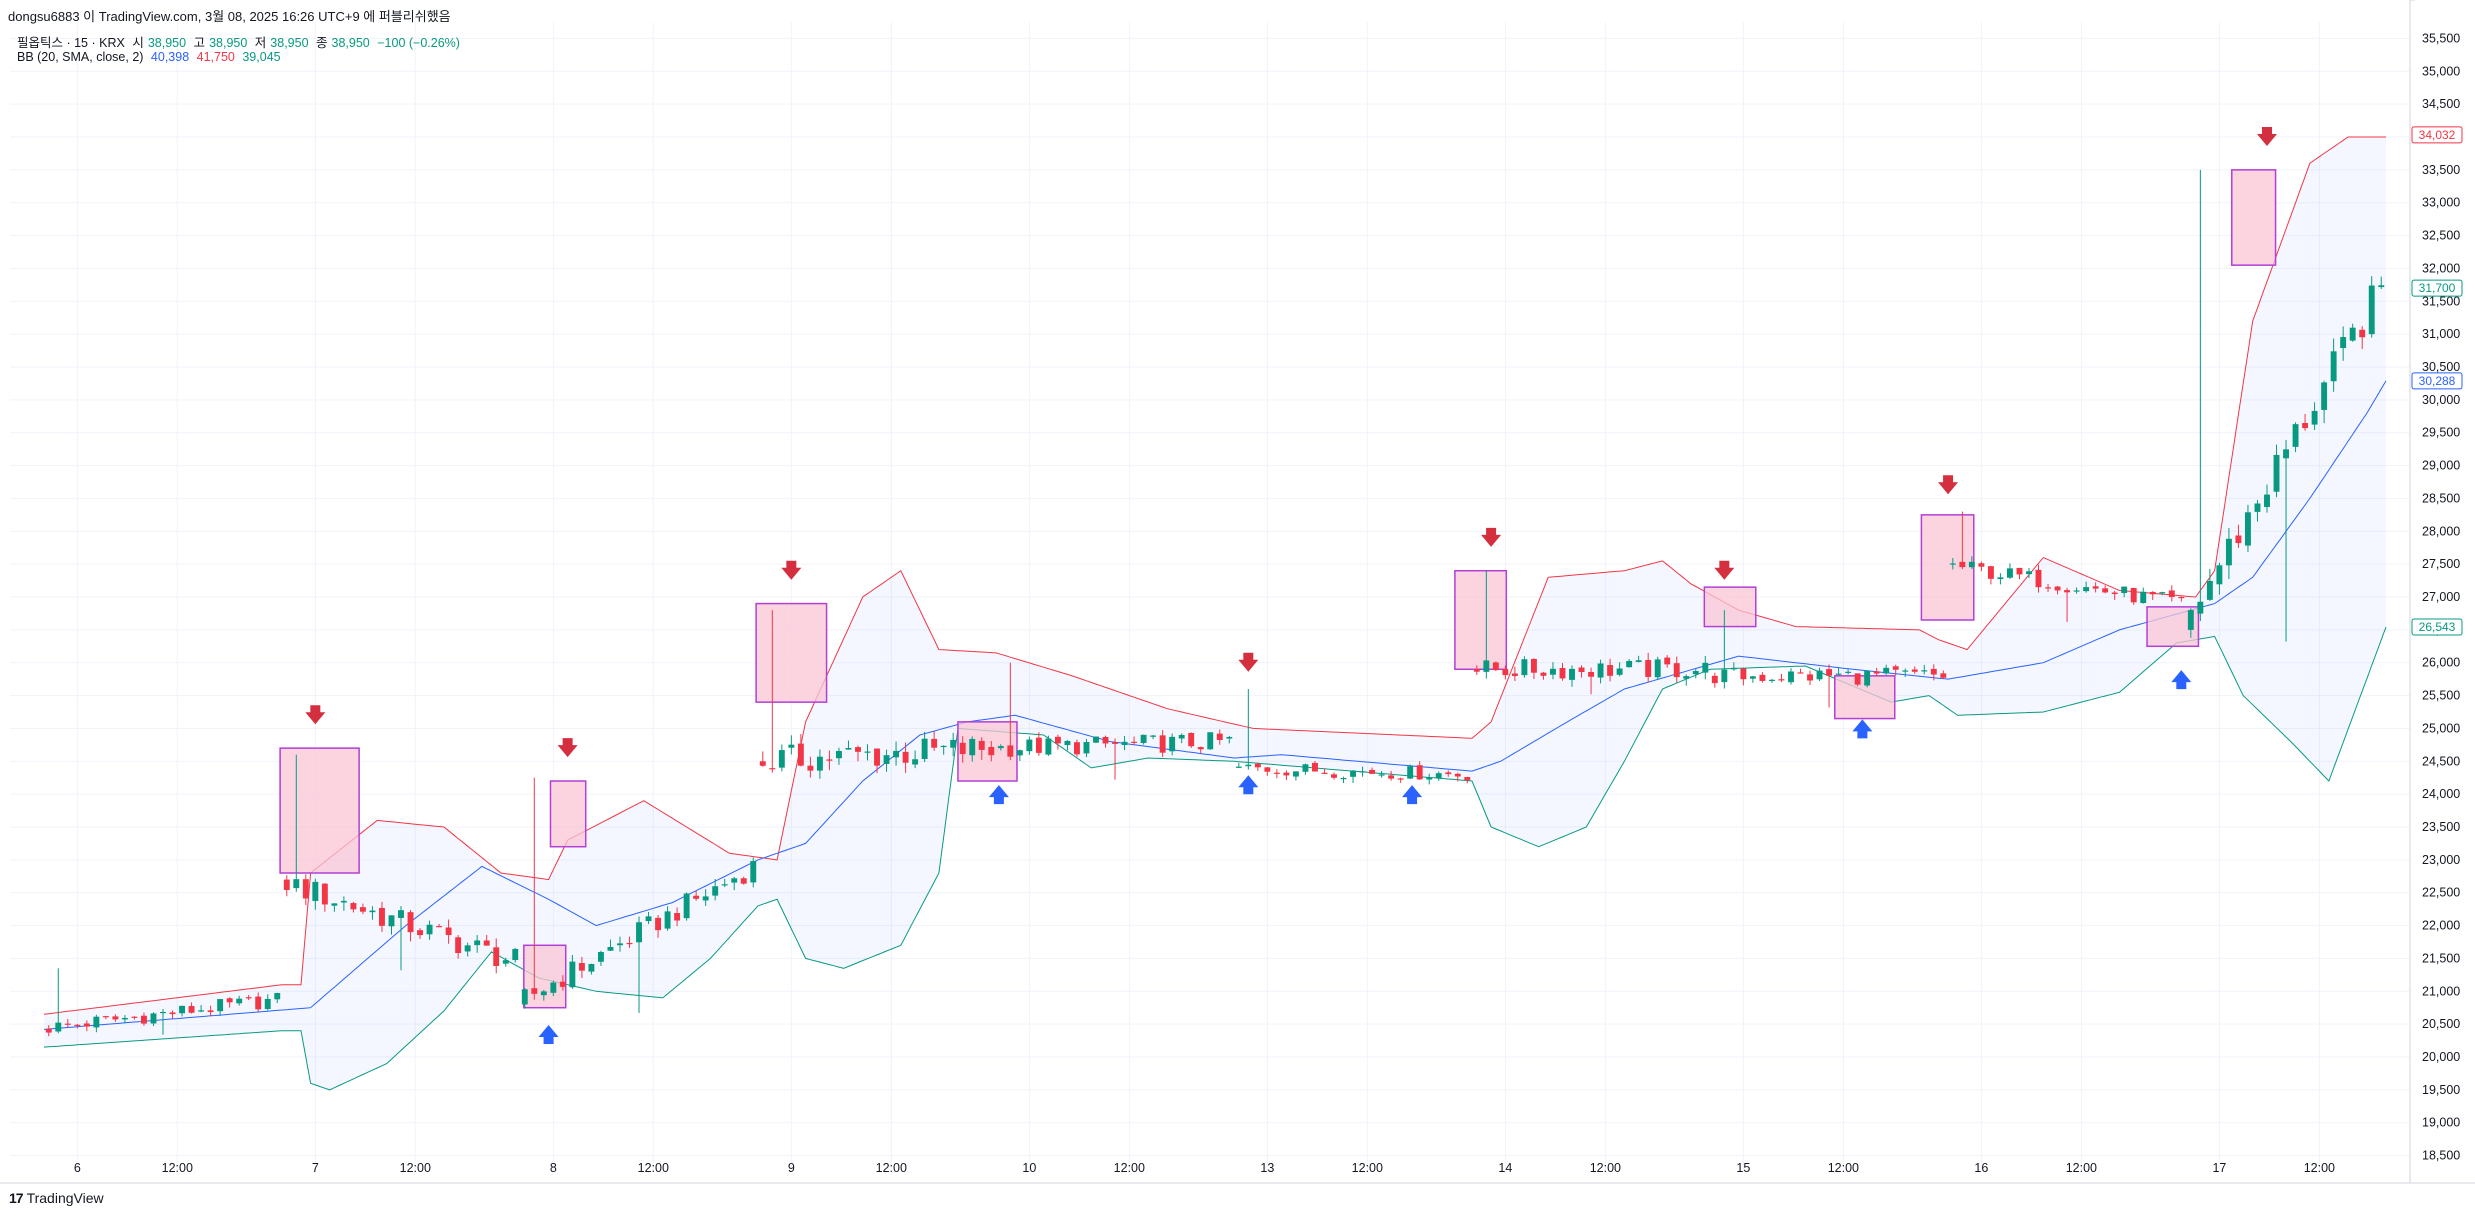 Image resolution: width=2475 pixels, height=1222 pixels. I want to click on tradingview-logo: 17 TradingView, so click(56, 1198).